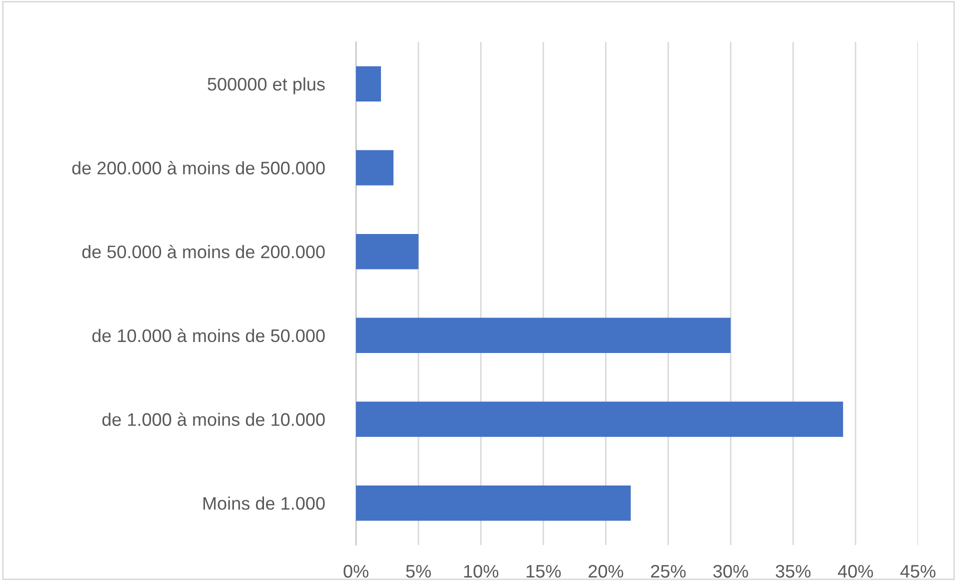  Describe the element at coordinates (203, 251) in the screenshot. I see `y-tick-label: de 50.000 à moins de 200.000` at that location.